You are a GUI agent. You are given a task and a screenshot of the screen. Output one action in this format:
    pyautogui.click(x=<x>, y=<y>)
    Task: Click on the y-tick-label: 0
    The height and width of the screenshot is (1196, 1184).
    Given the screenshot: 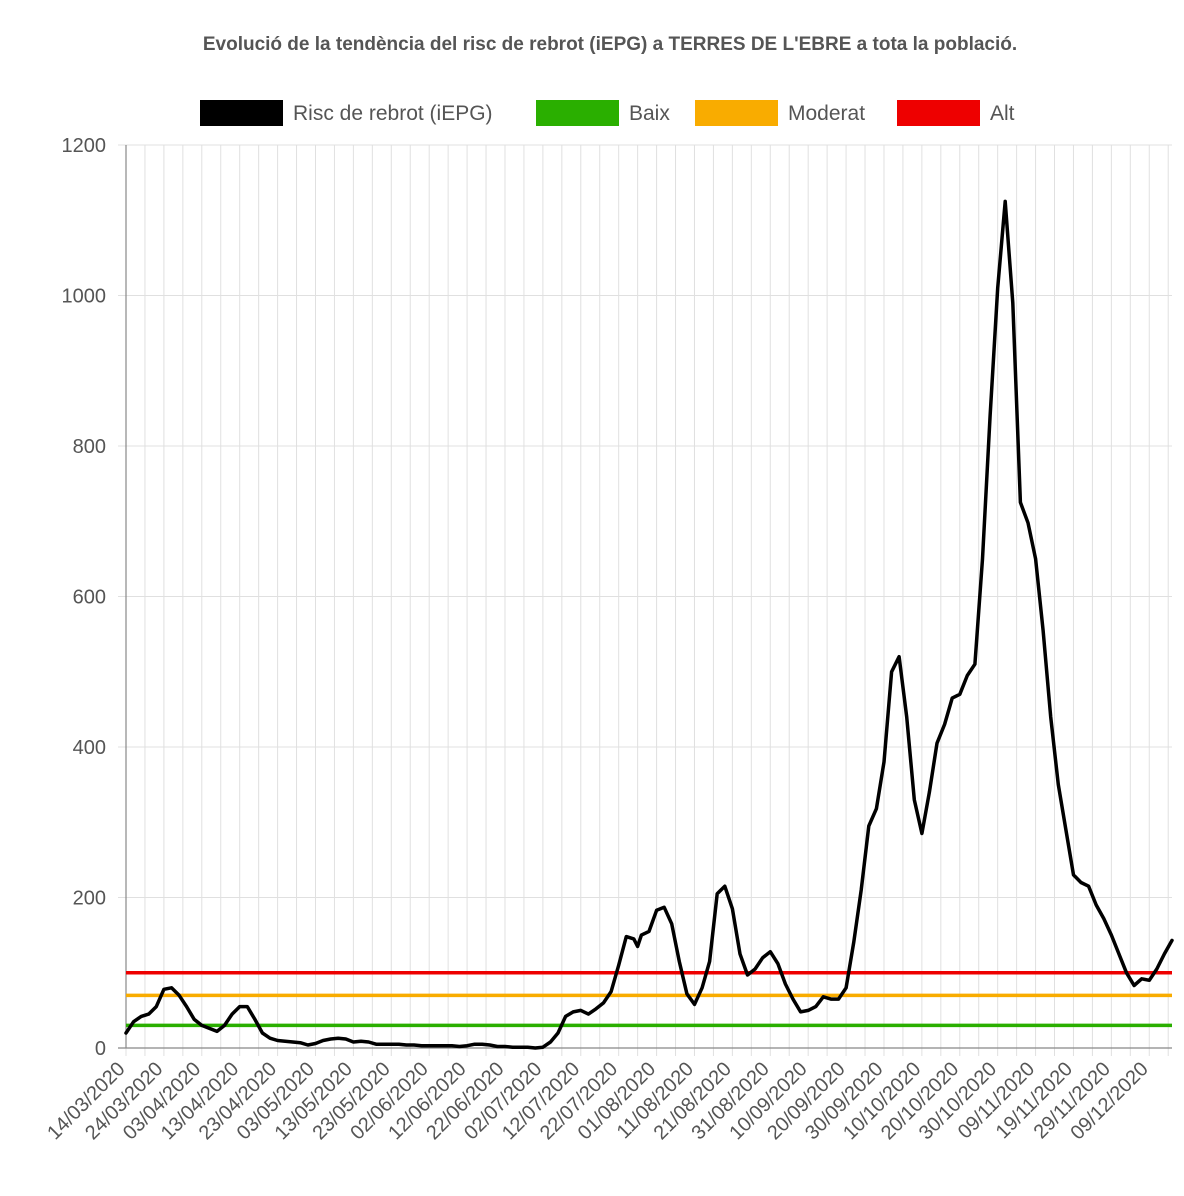 What is the action you would take?
    pyautogui.click(x=100, y=1049)
    